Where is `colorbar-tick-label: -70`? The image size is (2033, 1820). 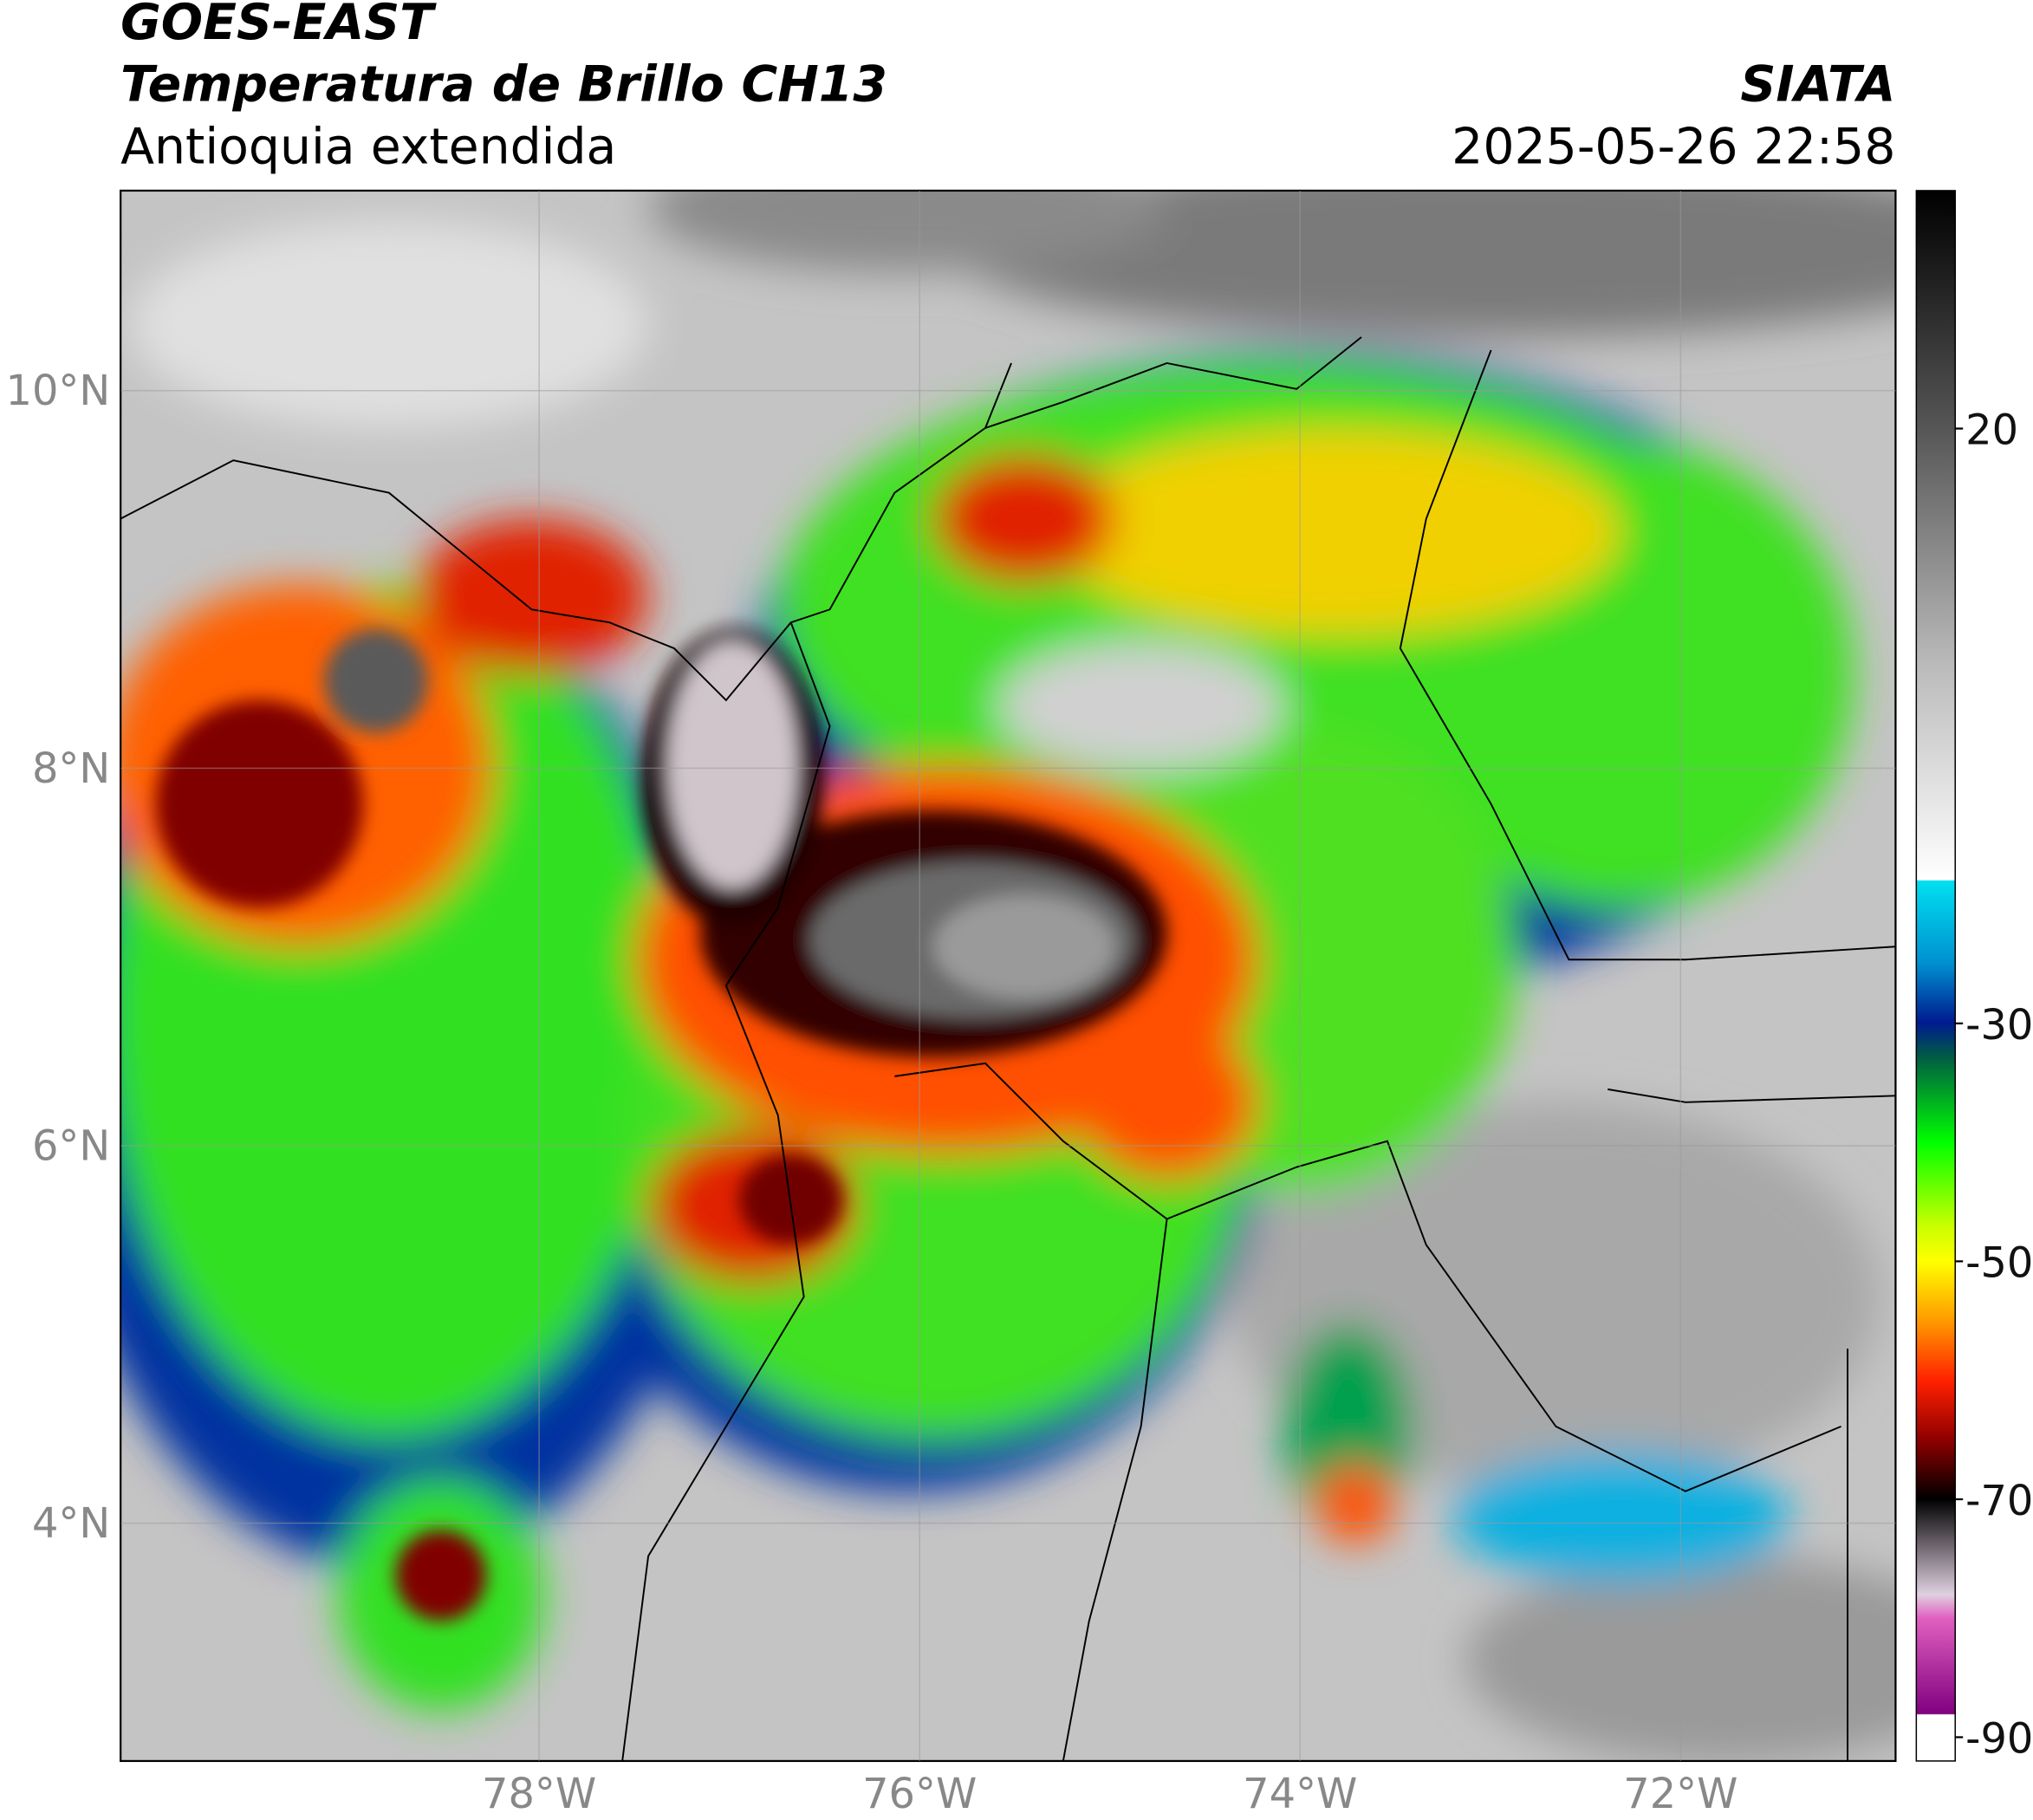 colorbar-tick-label: -70 is located at coordinates (1999, 1501).